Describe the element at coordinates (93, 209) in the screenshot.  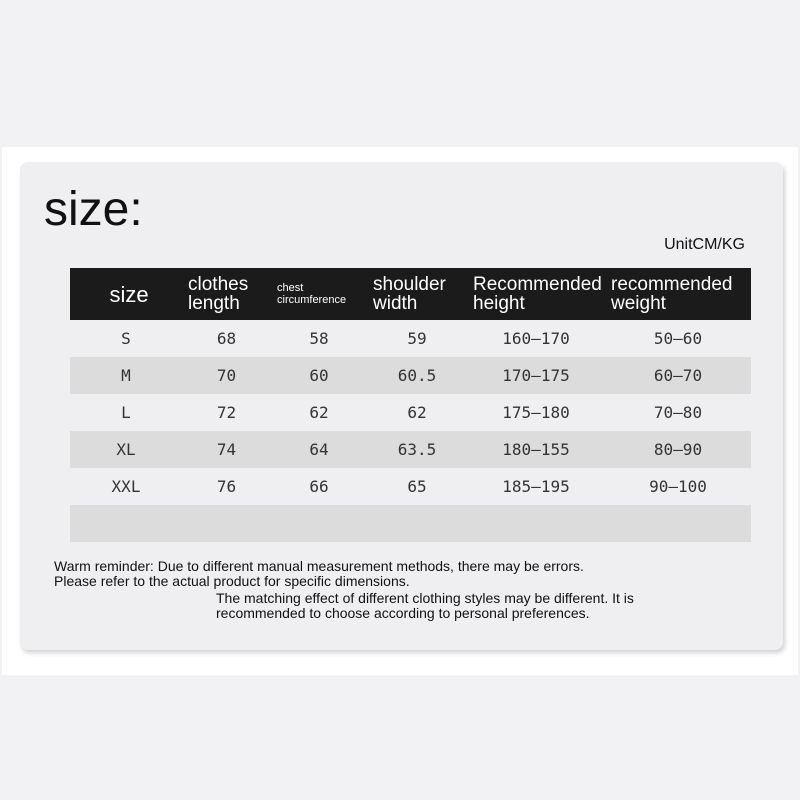
I see `page-title: size:` at that location.